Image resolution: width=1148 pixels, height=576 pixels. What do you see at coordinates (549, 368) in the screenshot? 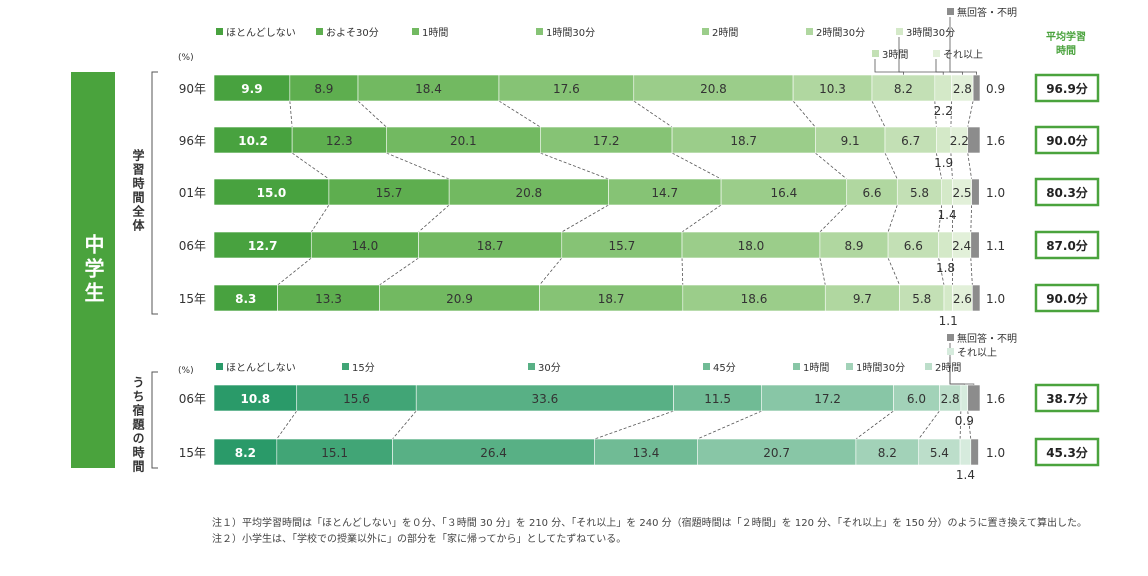
I see `legend-label: 30分` at bounding box center [549, 368].